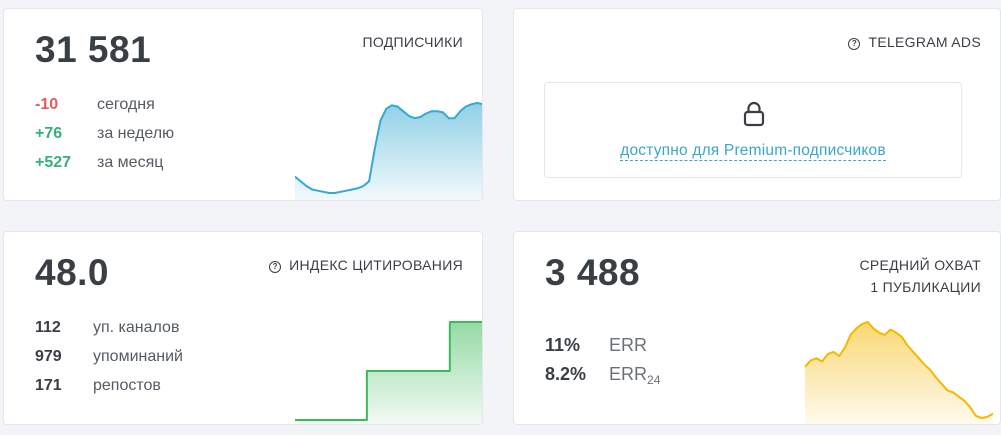 The height and width of the screenshot is (435, 1001). What do you see at coordinates (72, 272) in the screenshot?
I see `citation-index-value: 48.0` at bounding box center [72, 272].